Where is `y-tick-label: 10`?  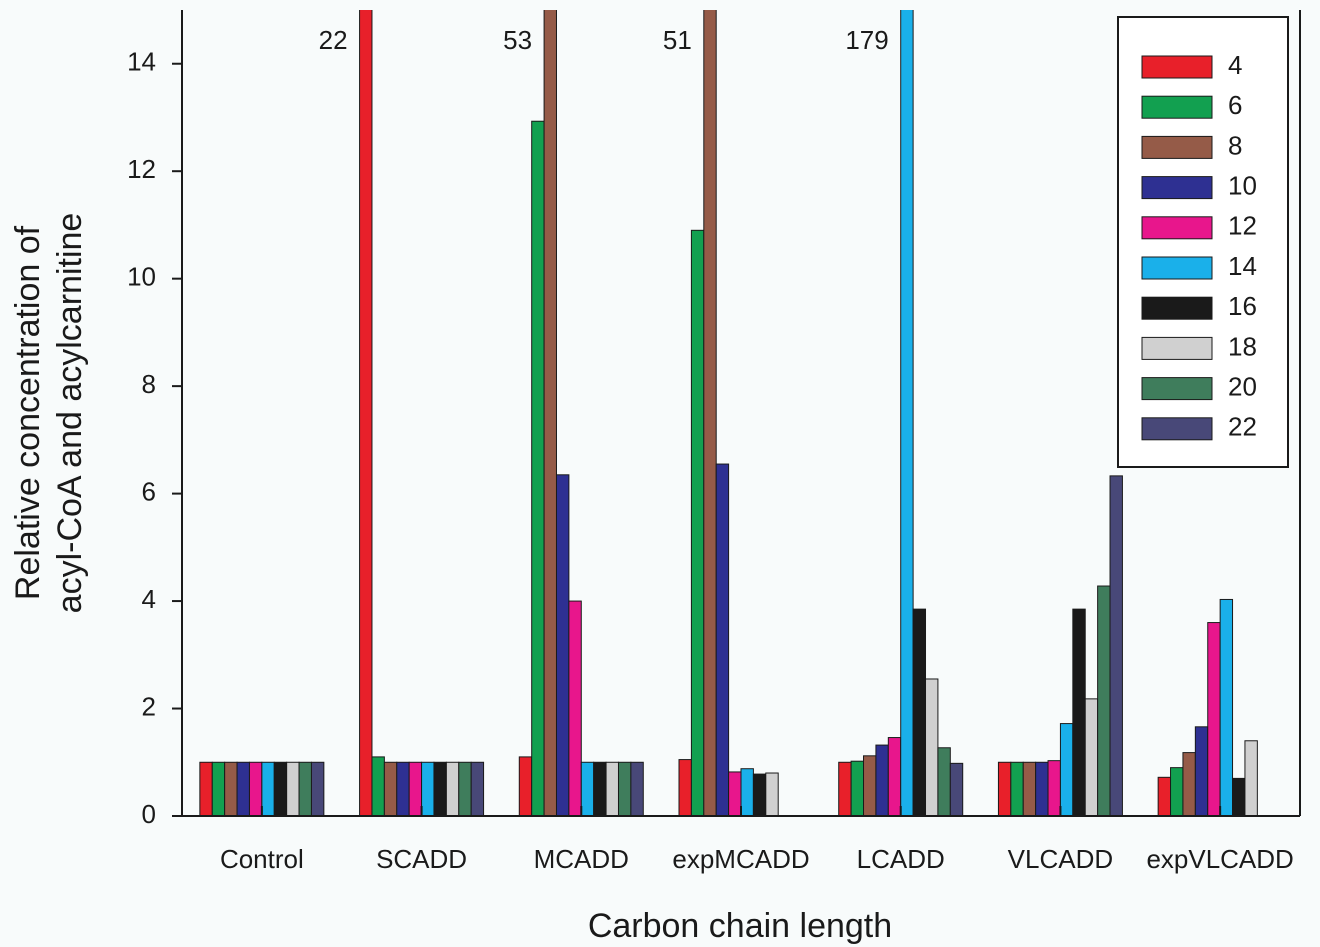
y-tick-label: 10 is located at coordinates (141, 277).